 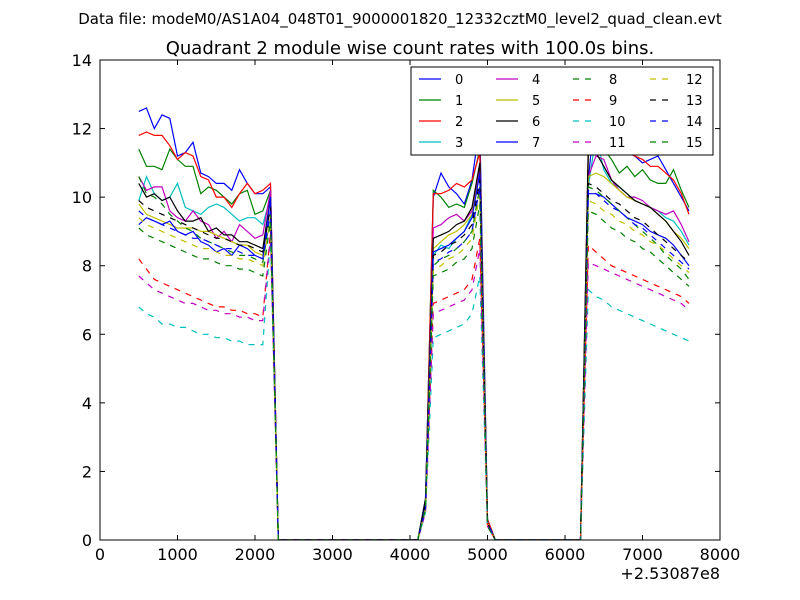 I want to click on legend-label-5: 5, so click(x=536, y=101).